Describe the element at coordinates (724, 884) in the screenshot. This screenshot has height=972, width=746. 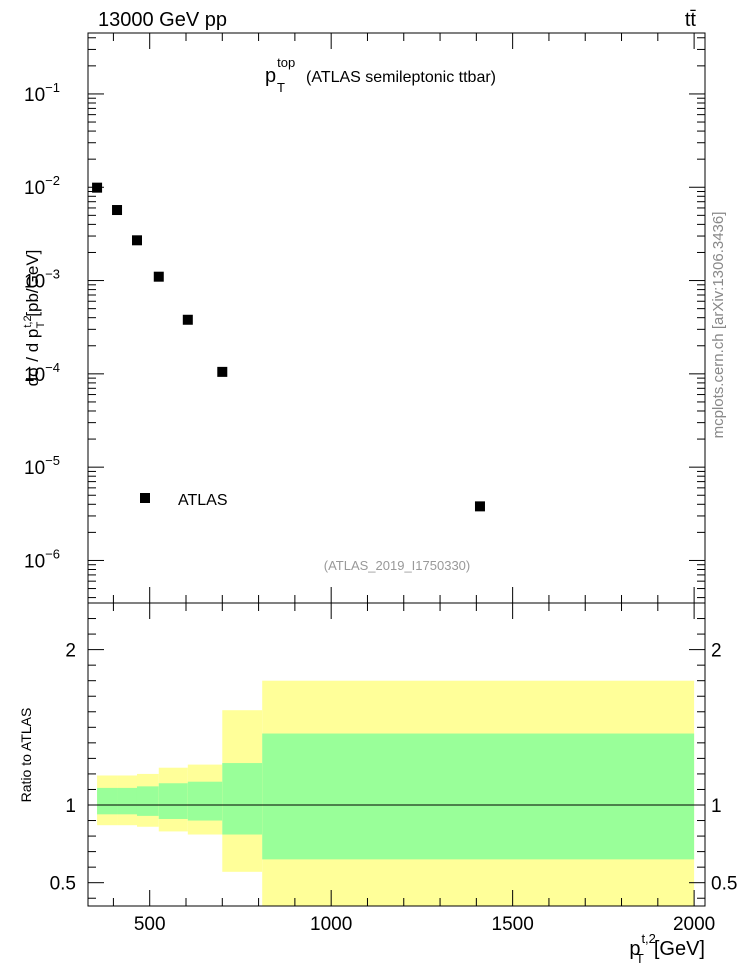
I see `ratio-y-tick-label-right: 0.5` at that location.